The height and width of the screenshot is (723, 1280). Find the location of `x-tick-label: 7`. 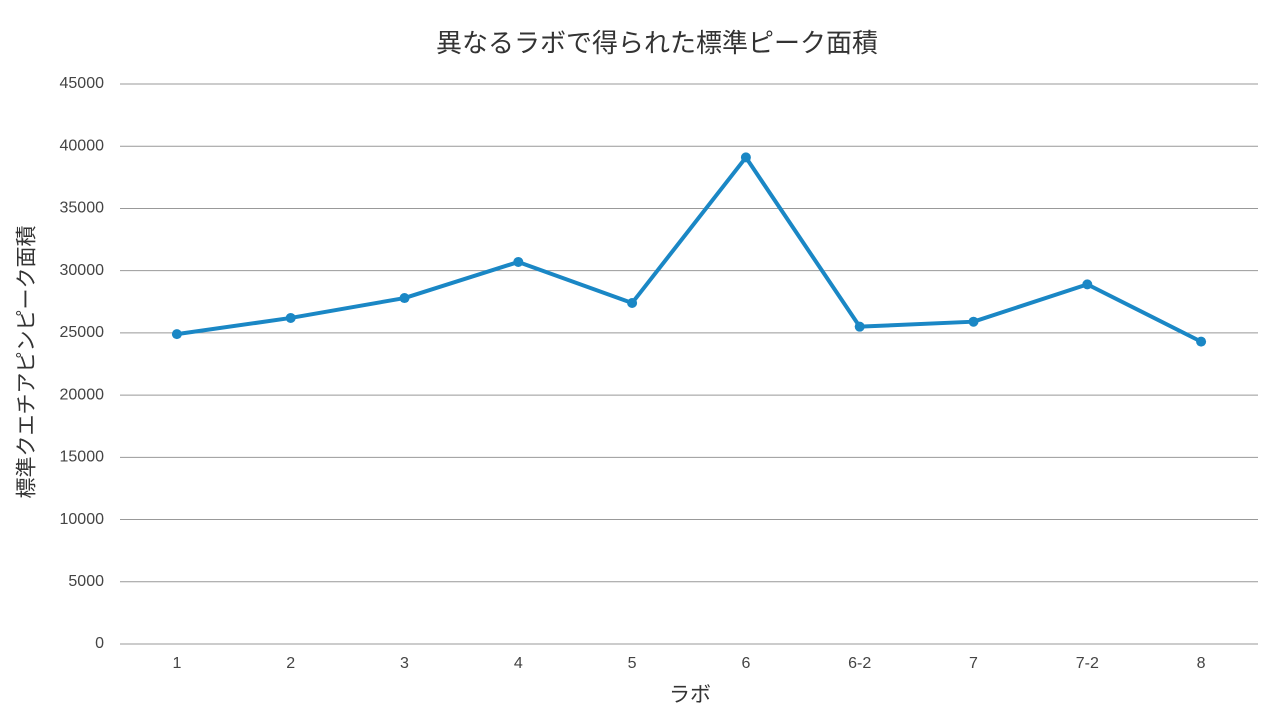

x-tick-label: 7 is located at coordinates (973, 663).